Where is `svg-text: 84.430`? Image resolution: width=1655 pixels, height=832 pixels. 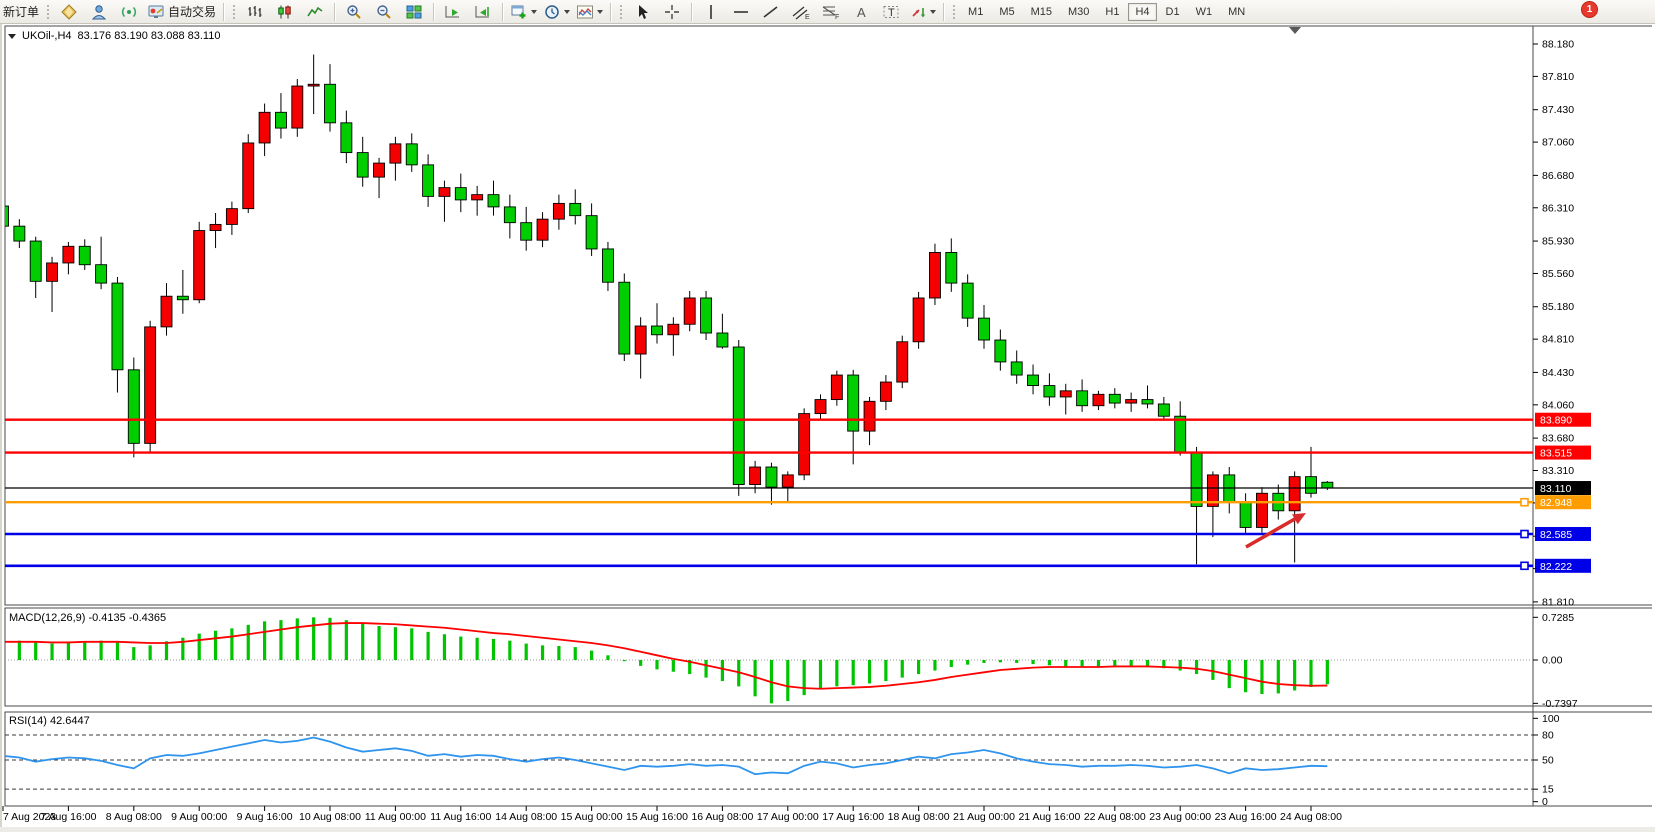
svg-text: 84.430 is located at coordinates (1558, 373).